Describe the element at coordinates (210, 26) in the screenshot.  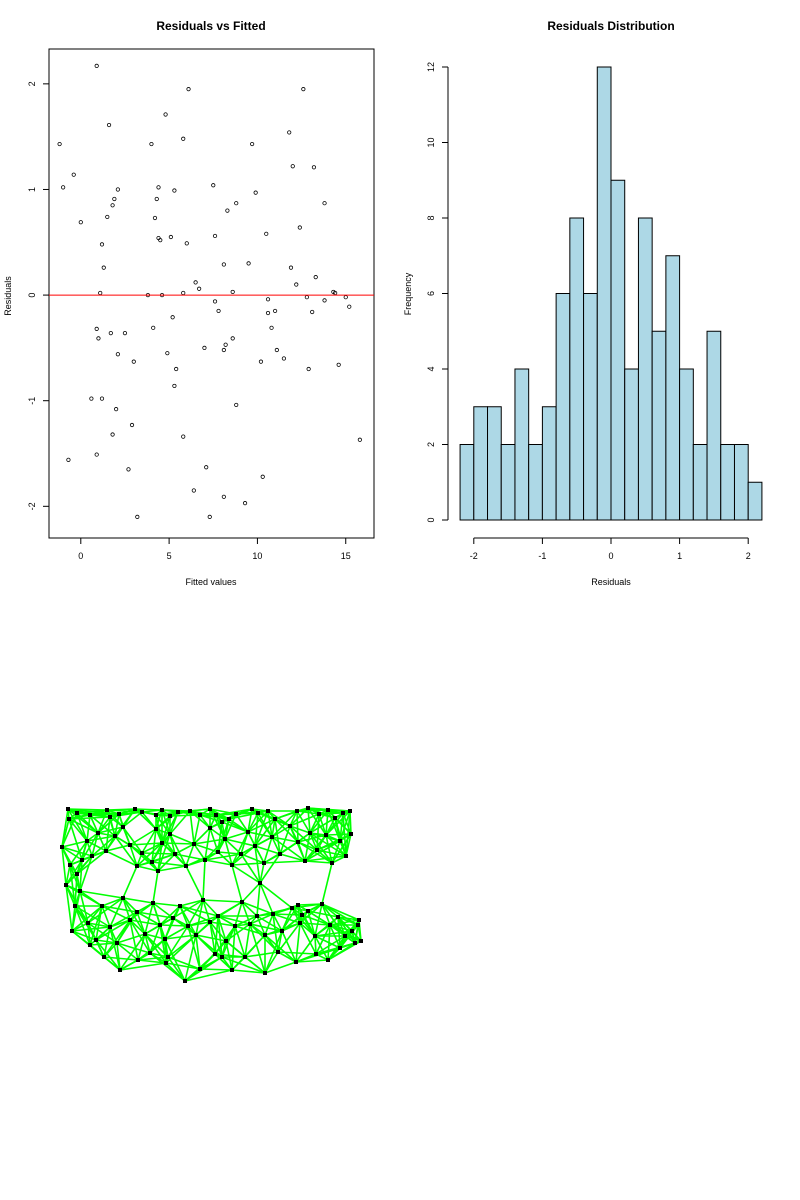
I see `scatter-title: Residuals vs Fitted` at that location.